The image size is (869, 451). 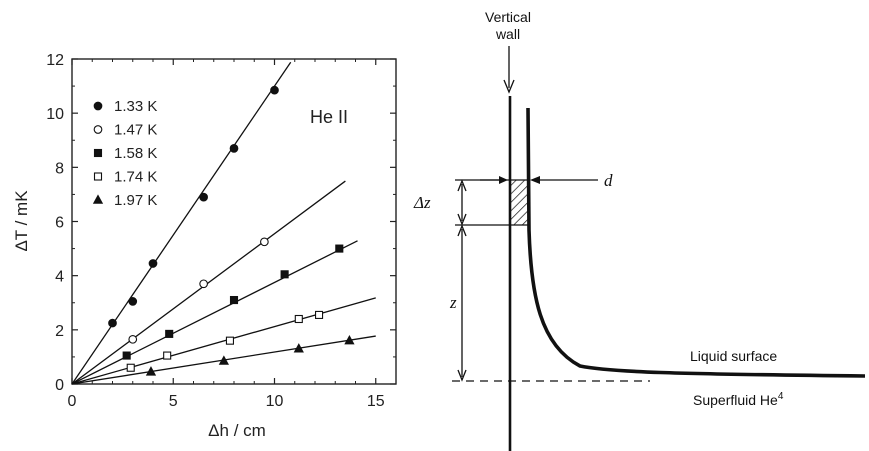 I want to click on d-arrow-right-head, so click(x=535, y=180).